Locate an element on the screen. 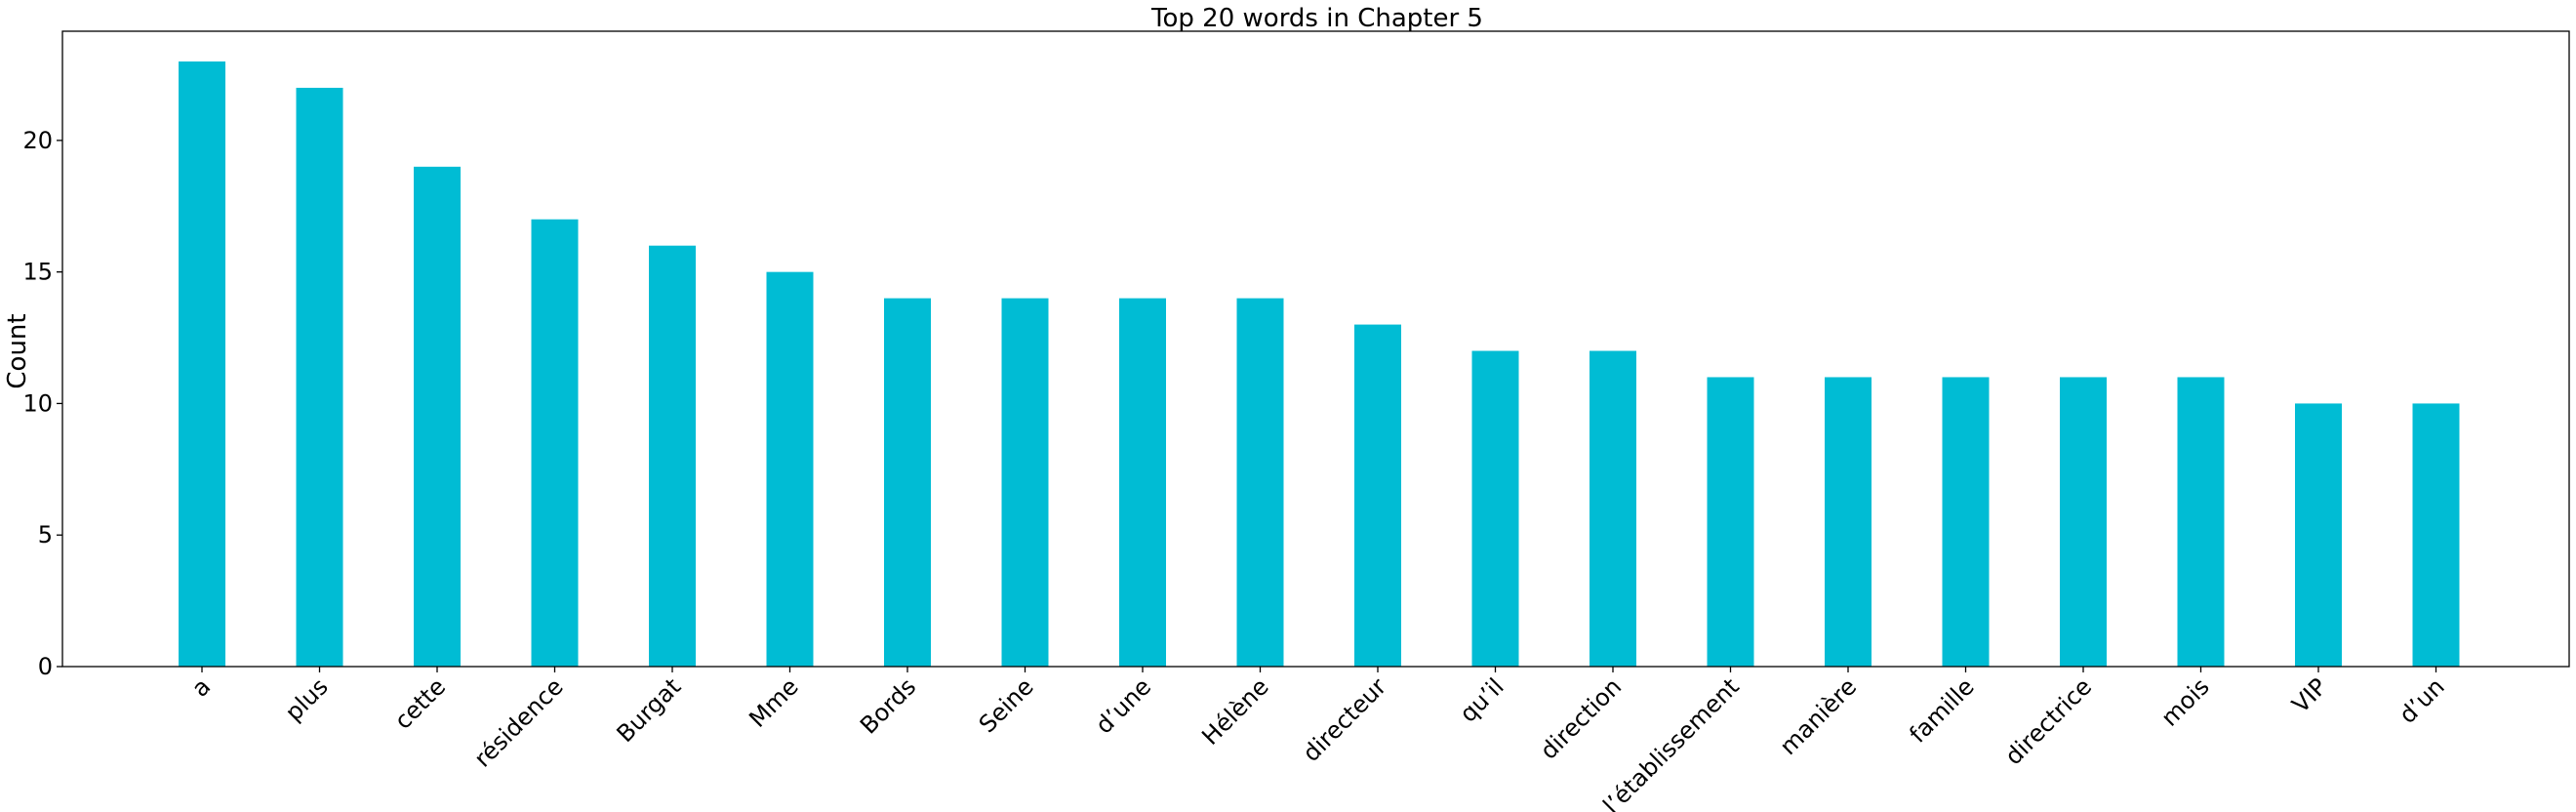 The height and width of the screenshot is (812, 2576). x-tick-label: Burgat is located at coordinates (649, 710).